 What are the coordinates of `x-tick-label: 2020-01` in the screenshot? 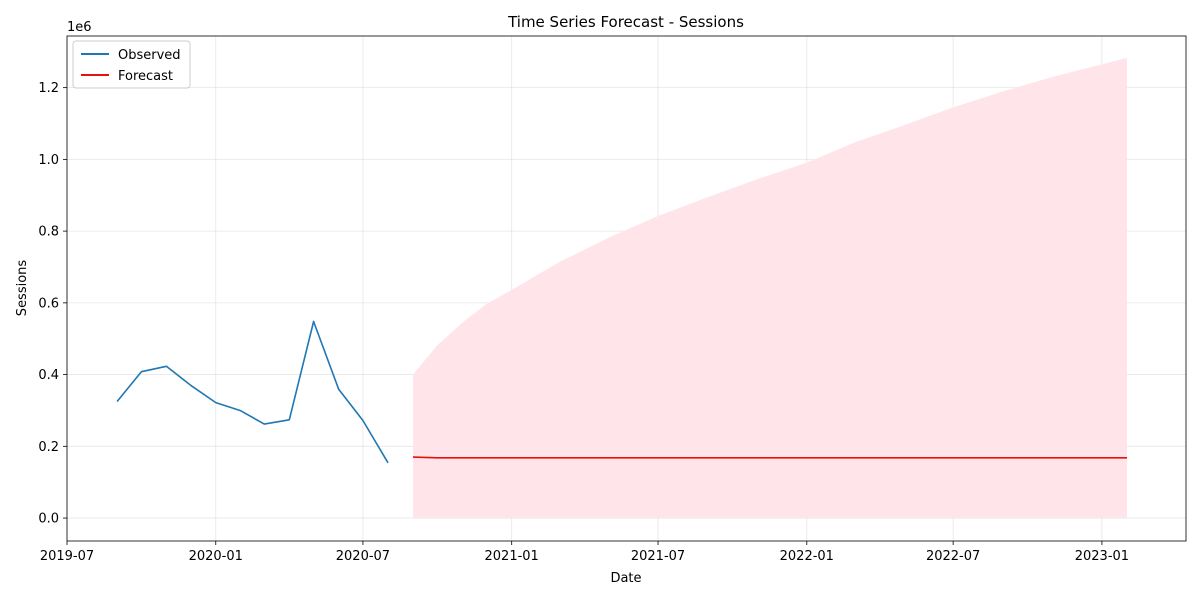 It's located at (216, 556).